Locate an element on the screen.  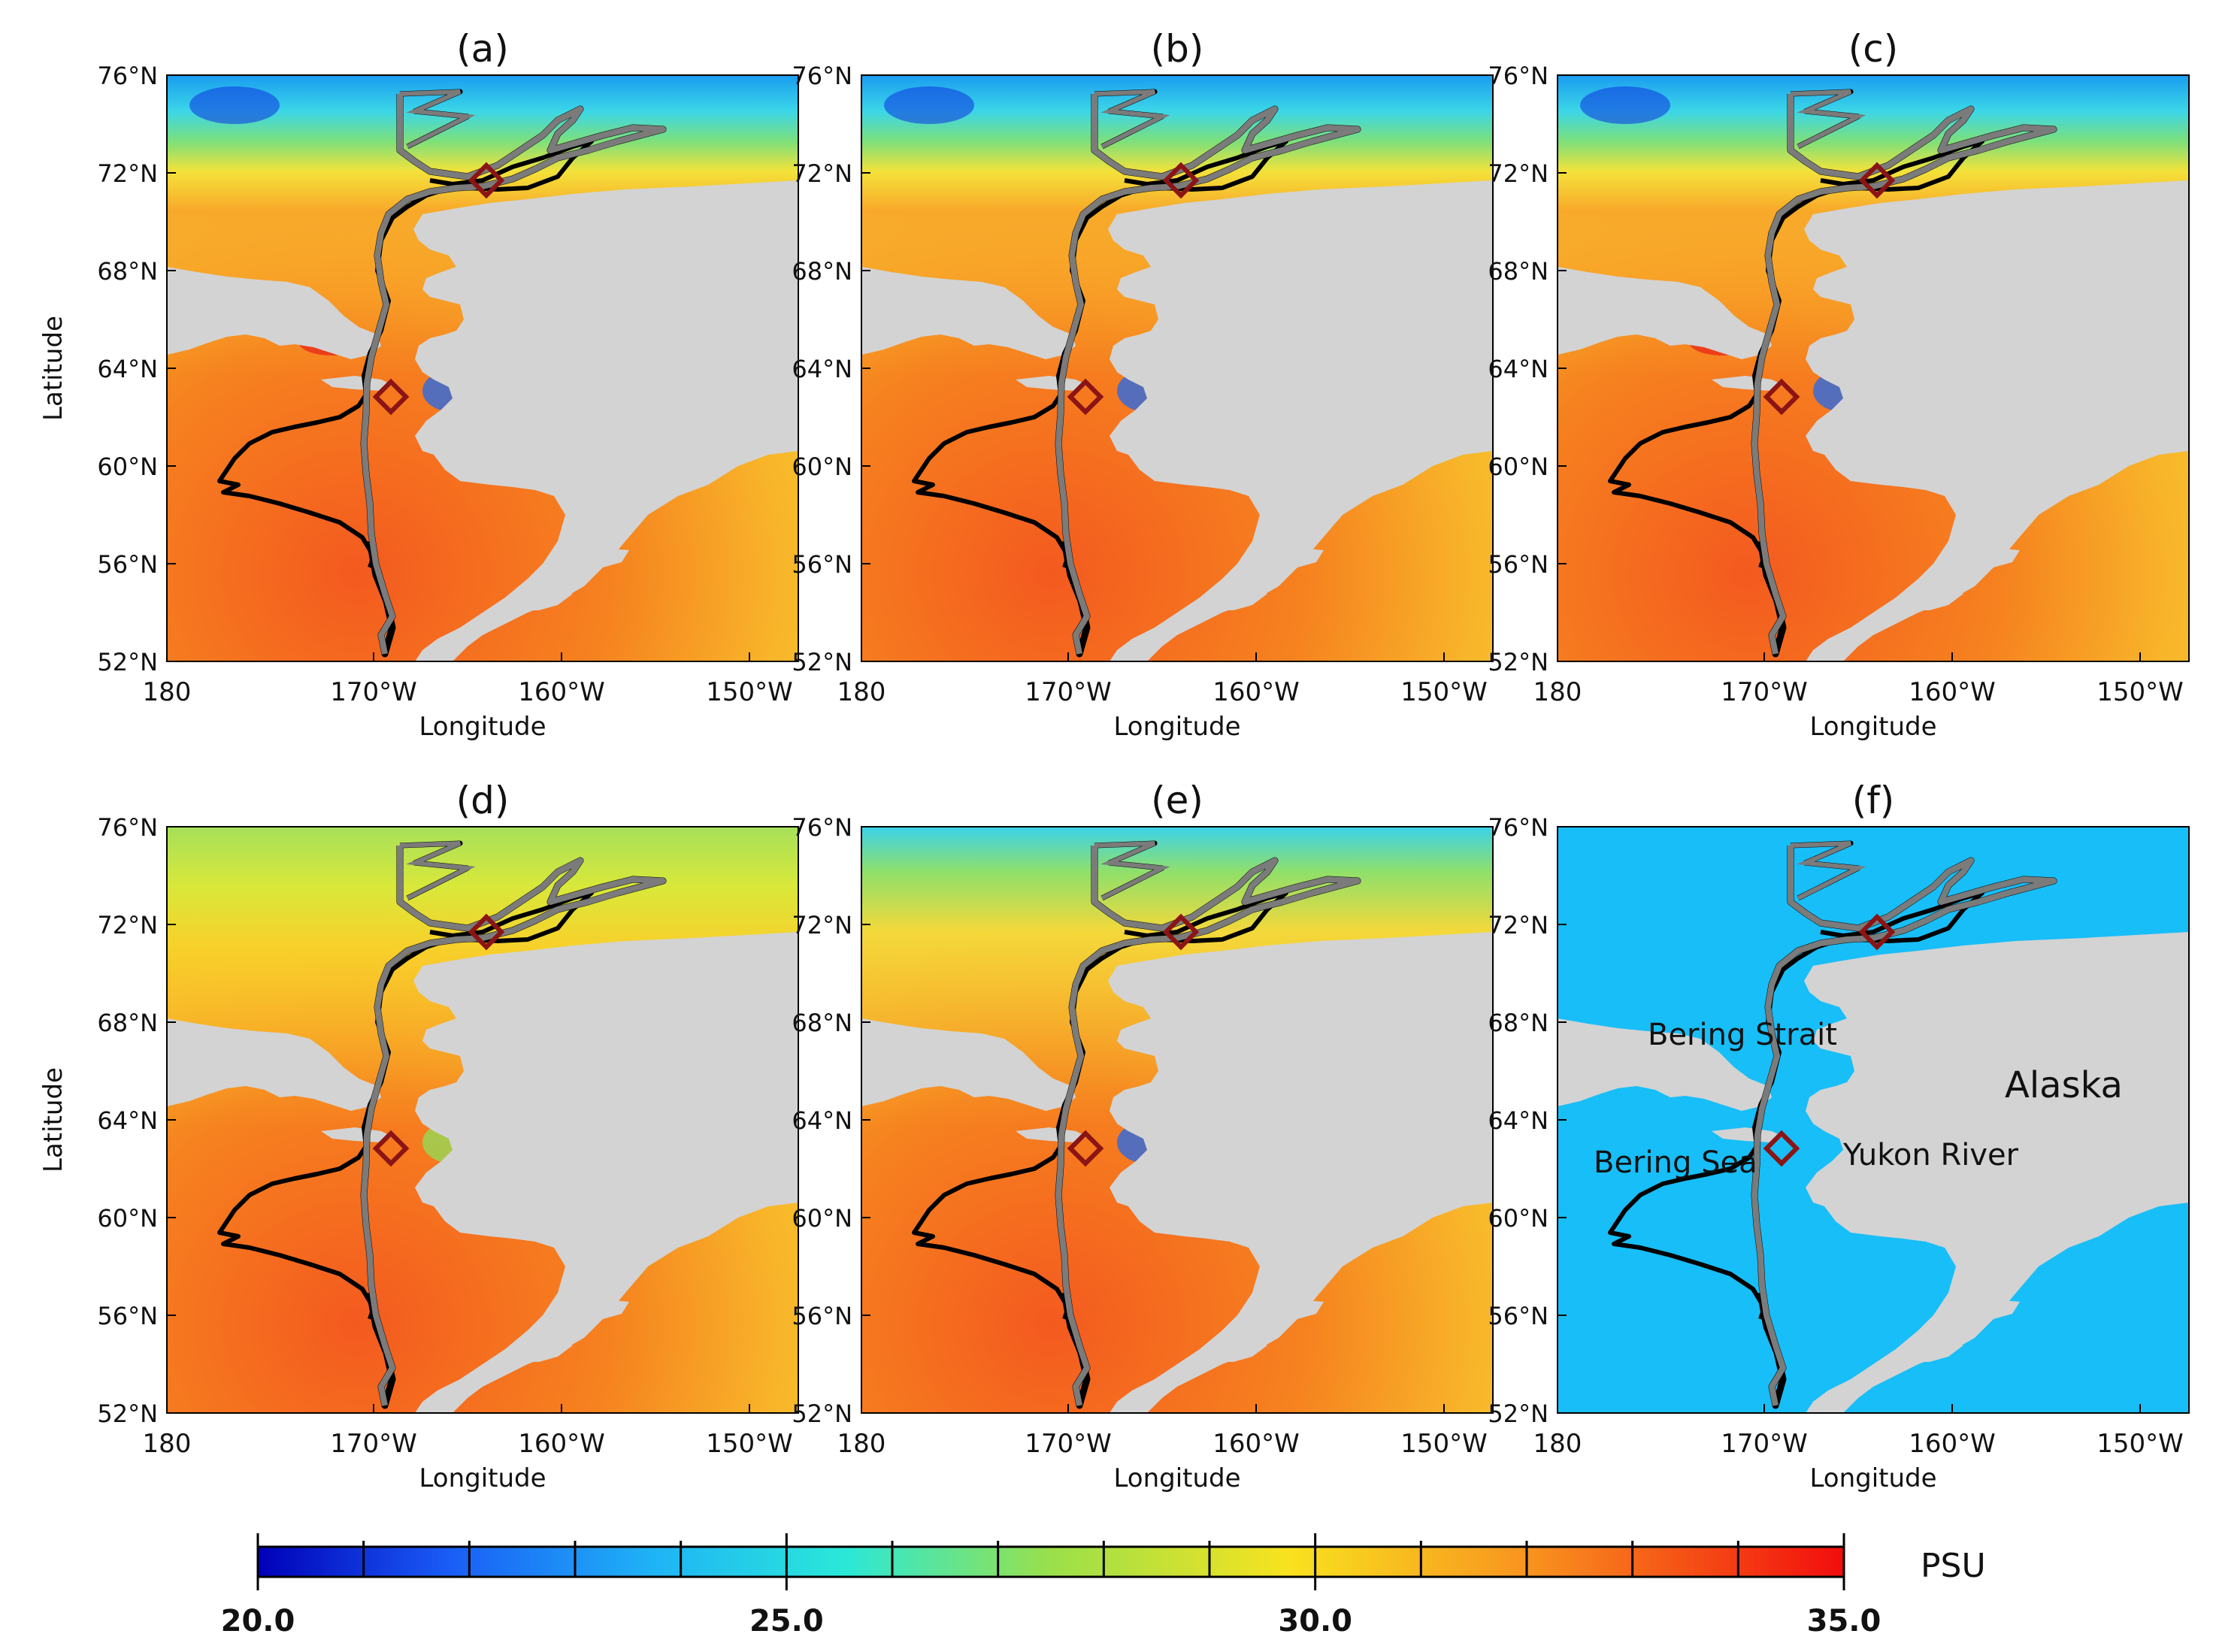
place-bering-strait: Bering Strait is located at coordinates (1742, 1035).